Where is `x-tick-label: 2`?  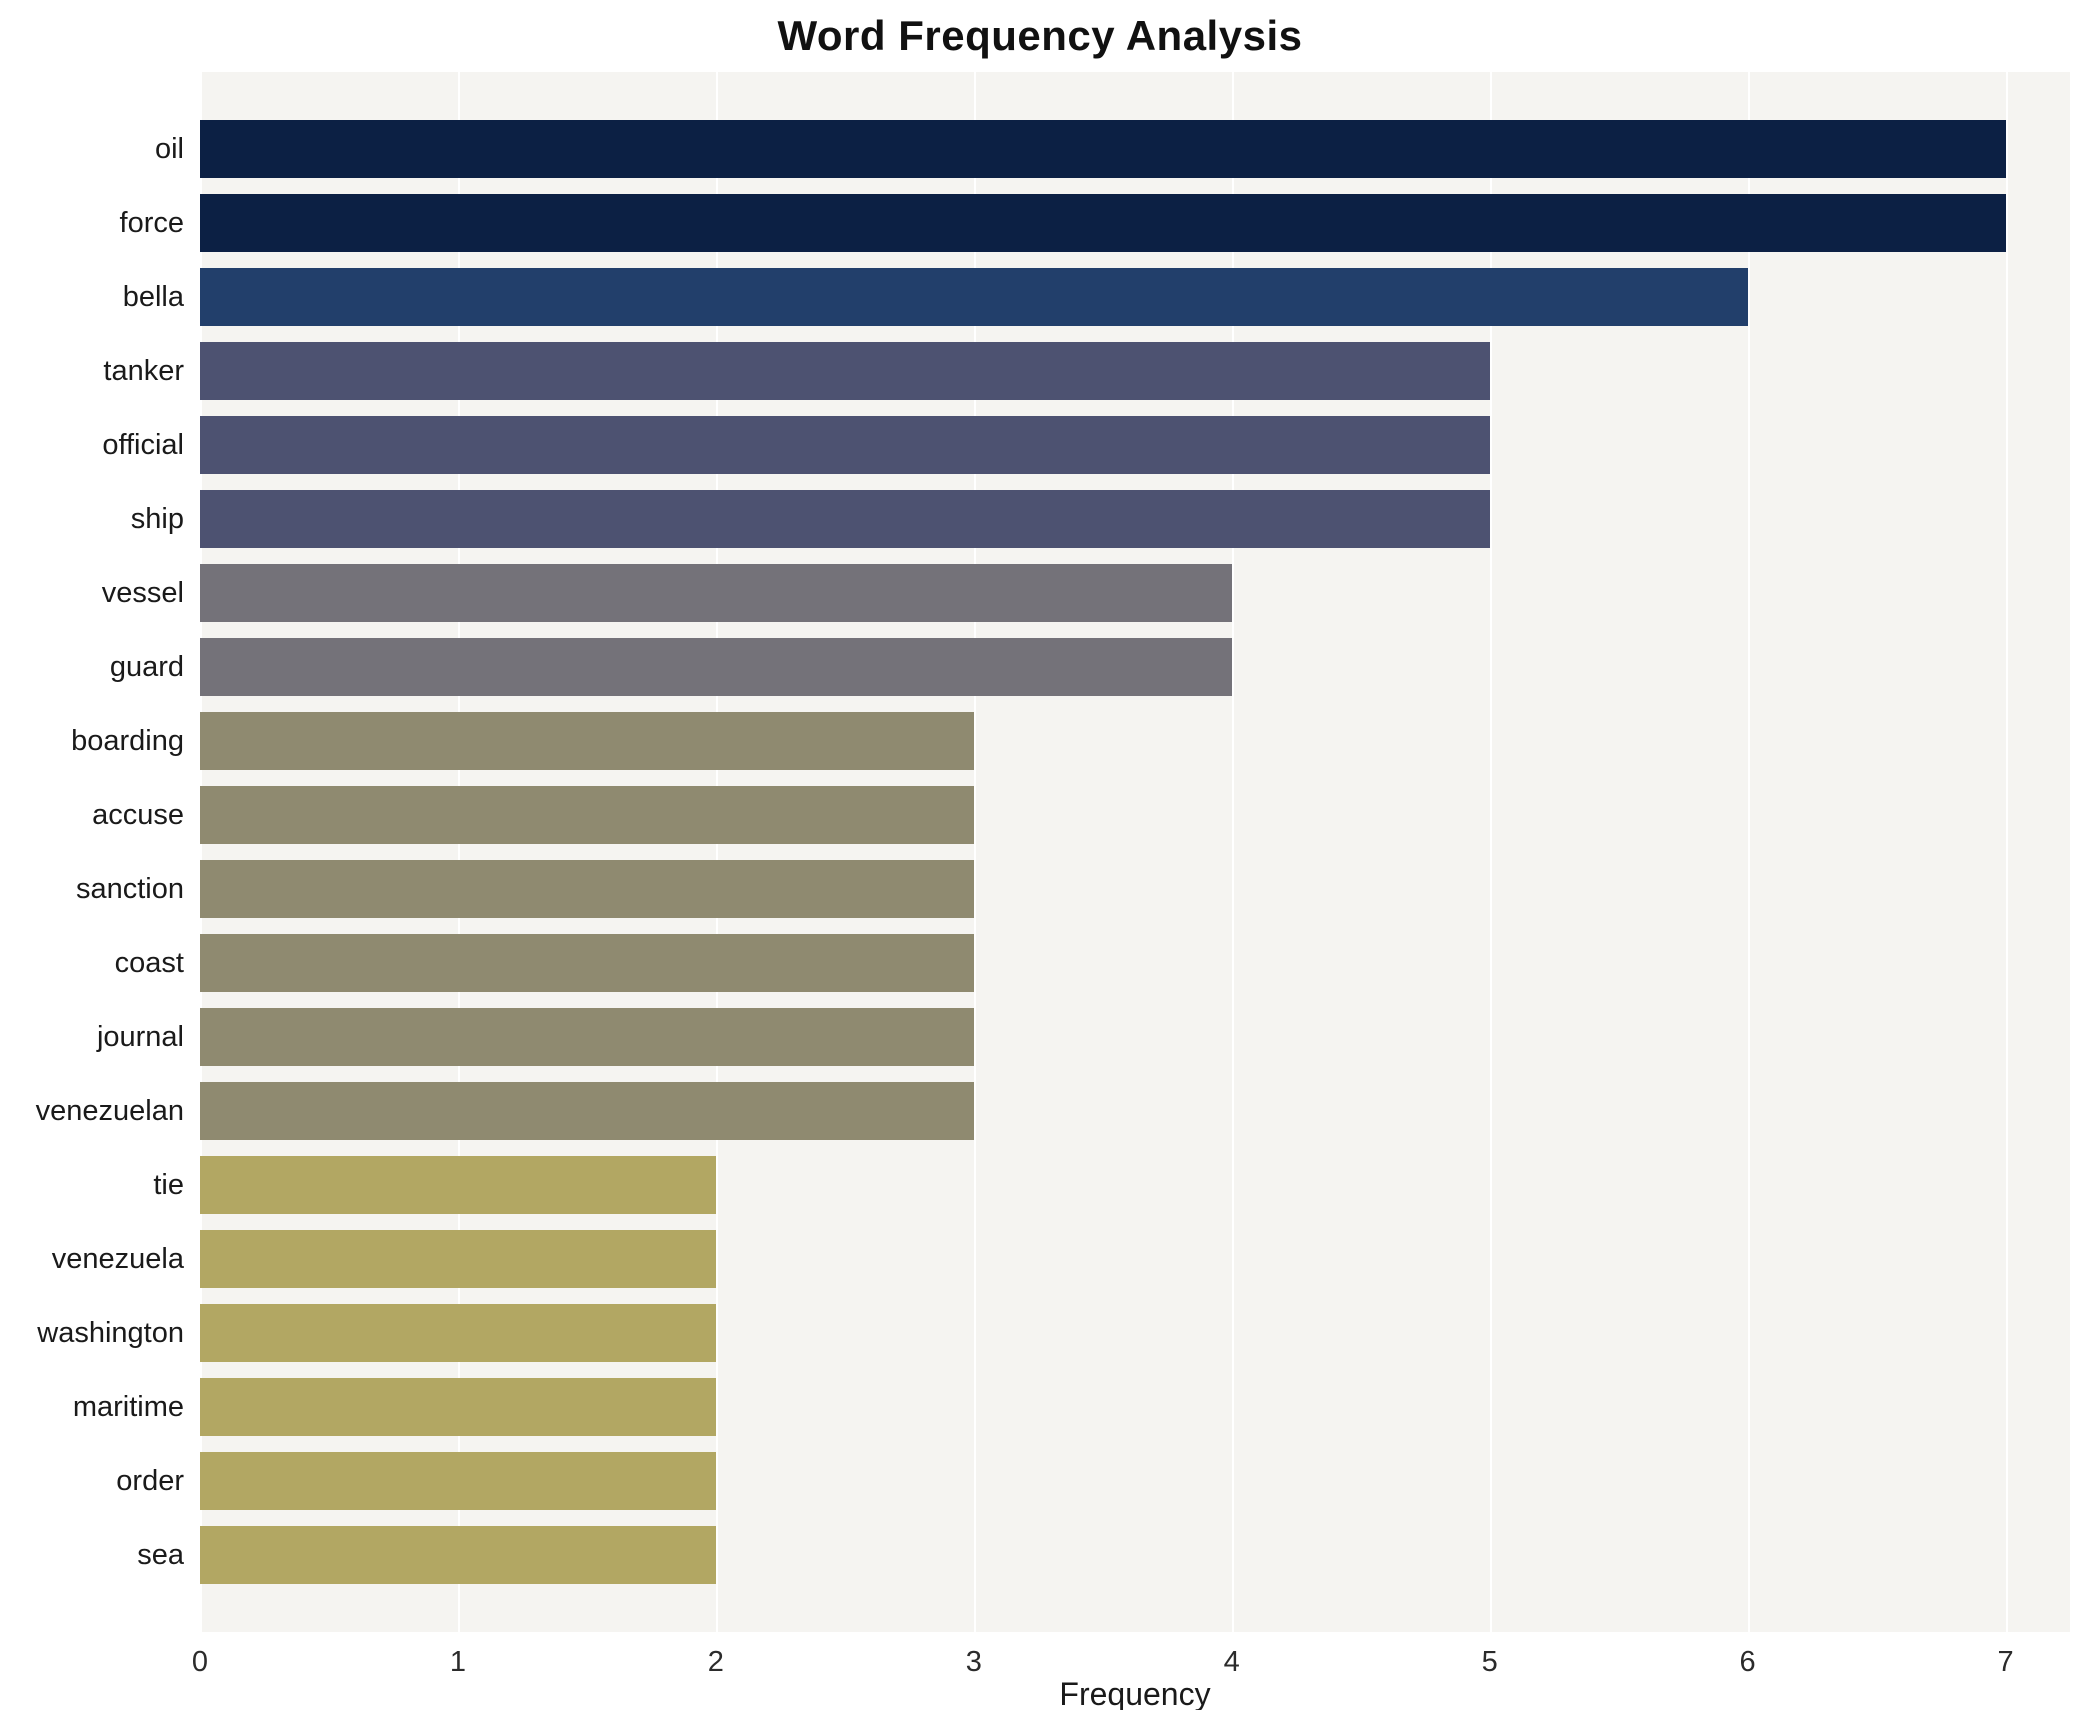 x-tick-label: 2 is located at coordinates (715, 1662).